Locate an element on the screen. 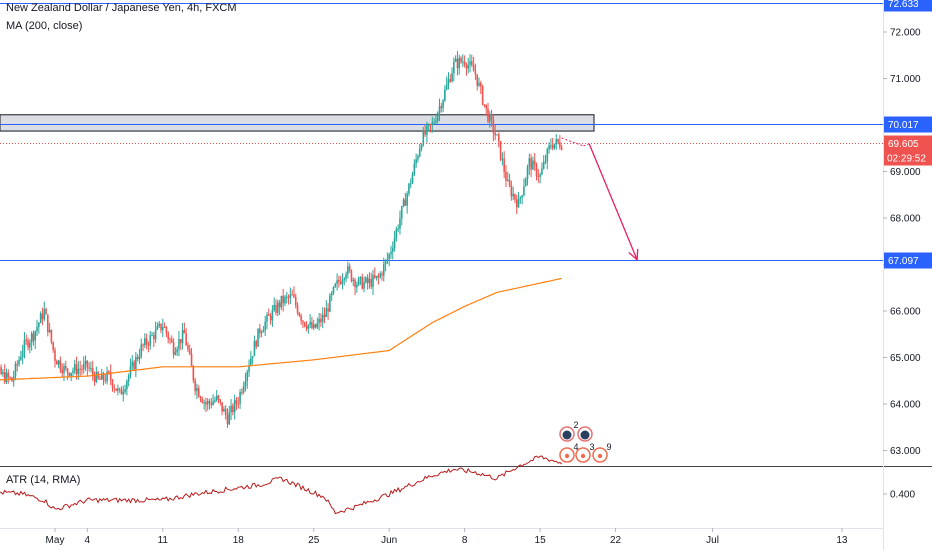 The height and width of the screenshot is (550, 932). time-tick-label: 15 is located at coordinates (541, 540).